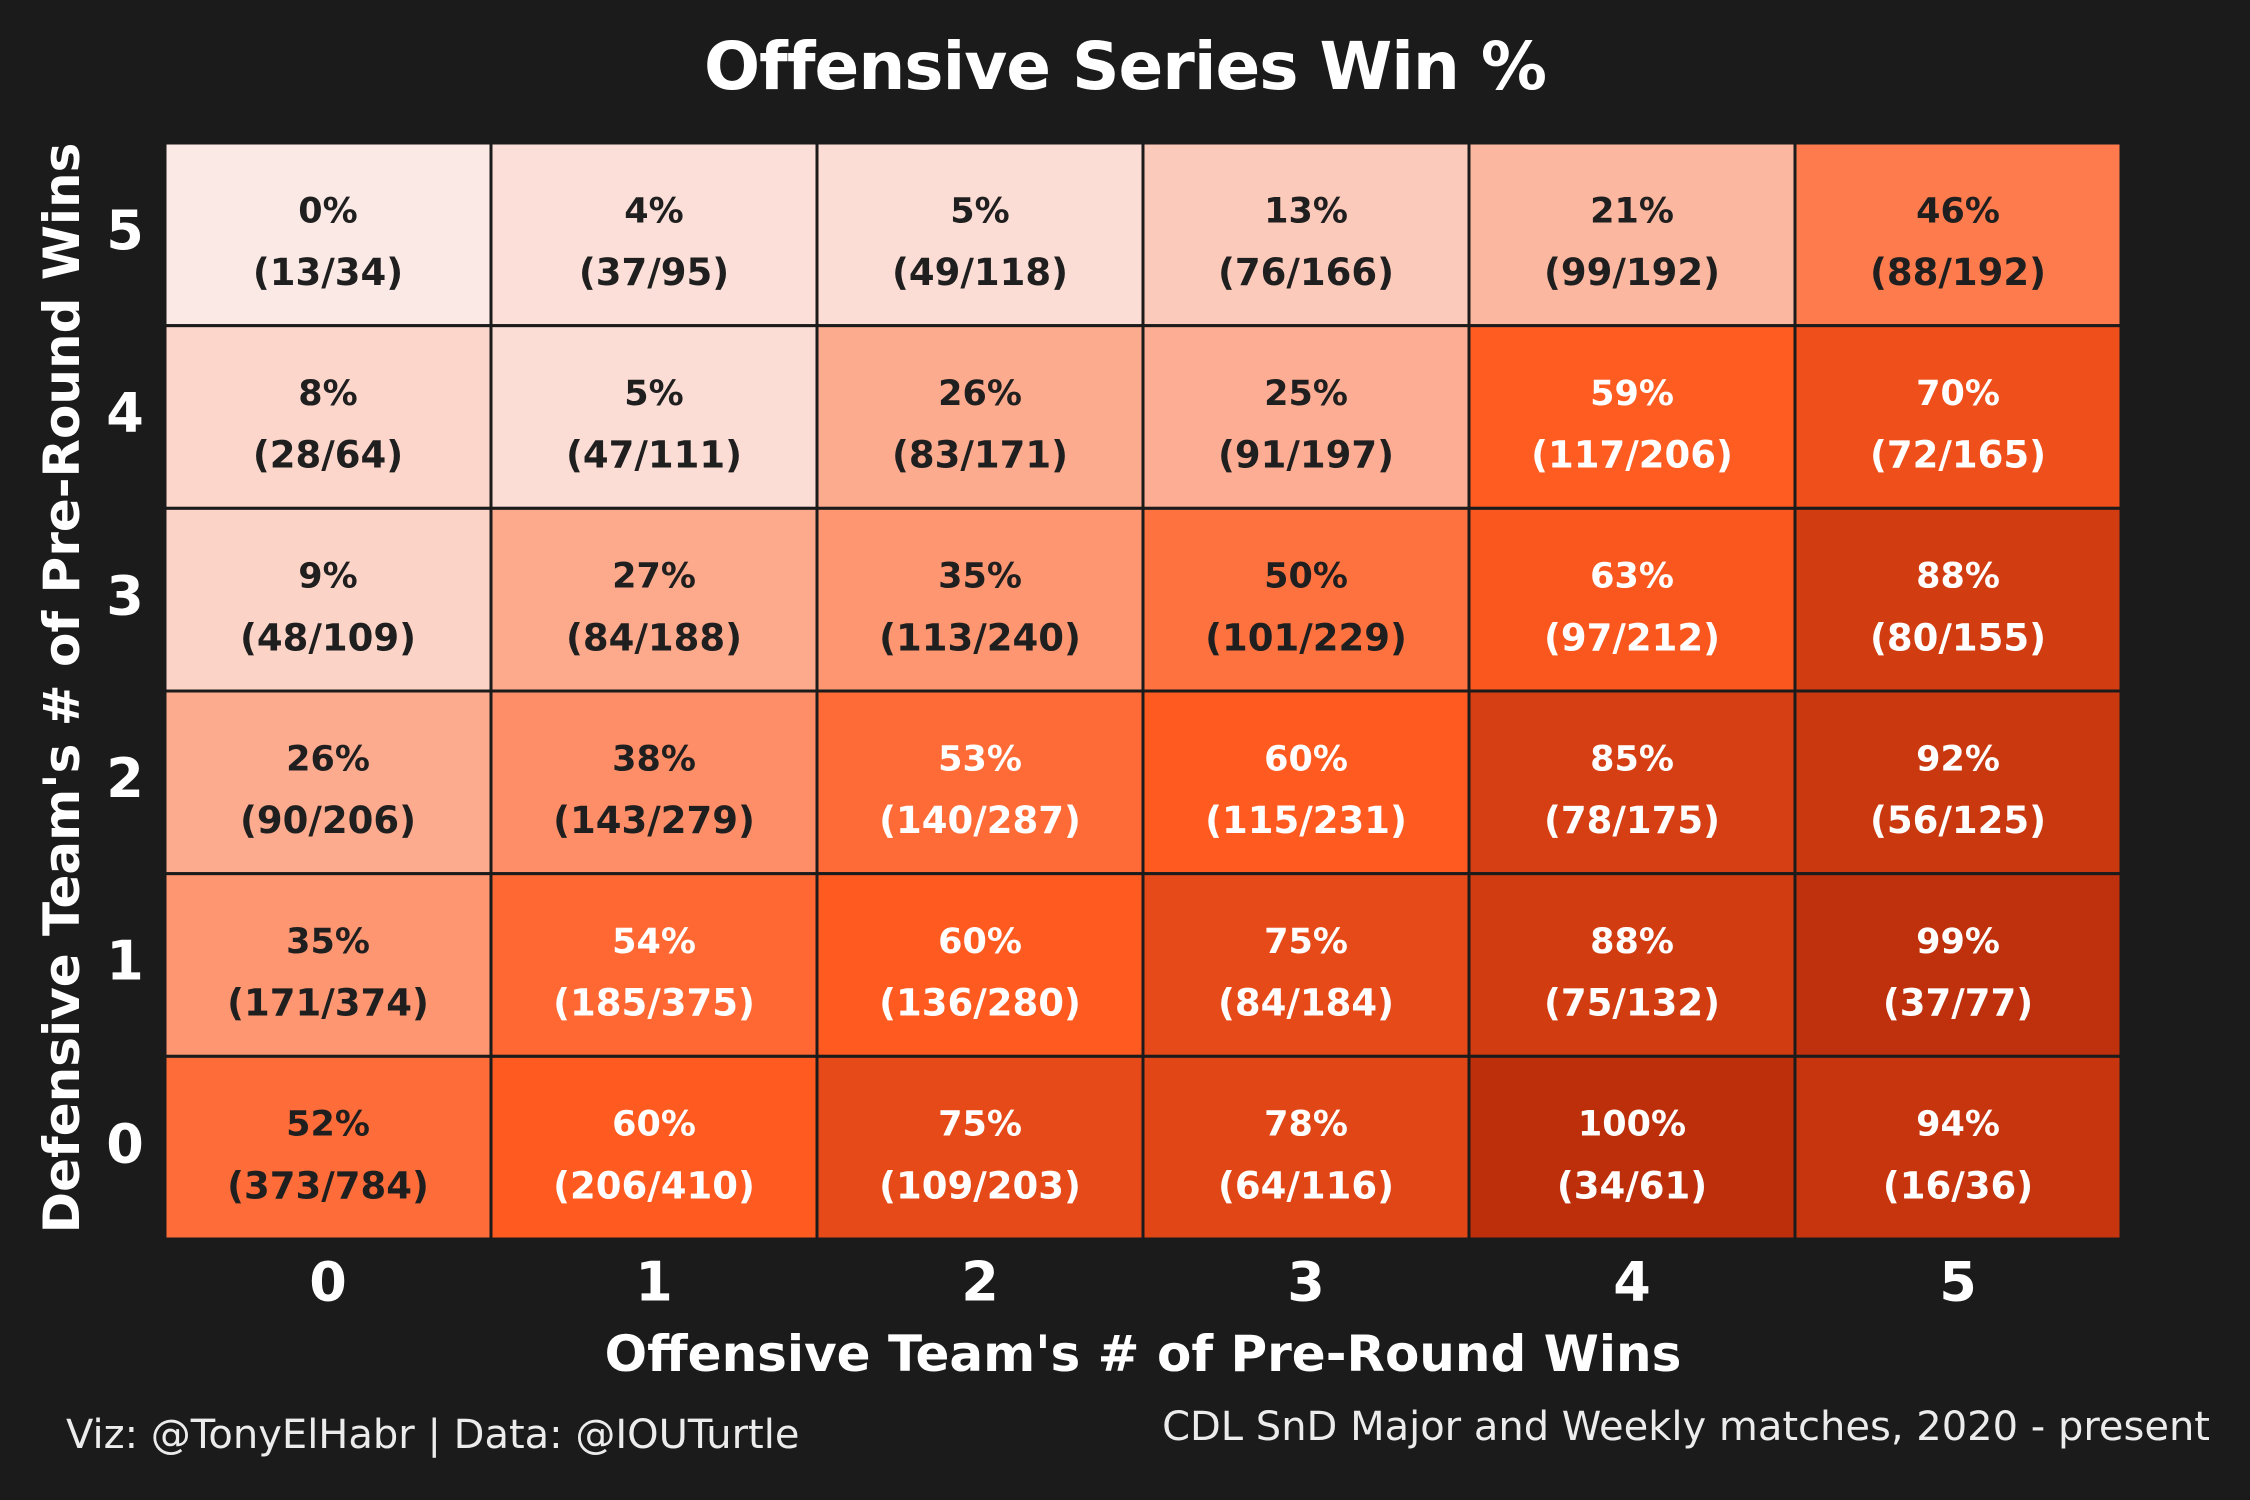 This screenshot has height=1500, width=2250. Describe the element at coordinates (1632, 211) in the screenshot. I see `cell-percent-label: 21%` at that location.